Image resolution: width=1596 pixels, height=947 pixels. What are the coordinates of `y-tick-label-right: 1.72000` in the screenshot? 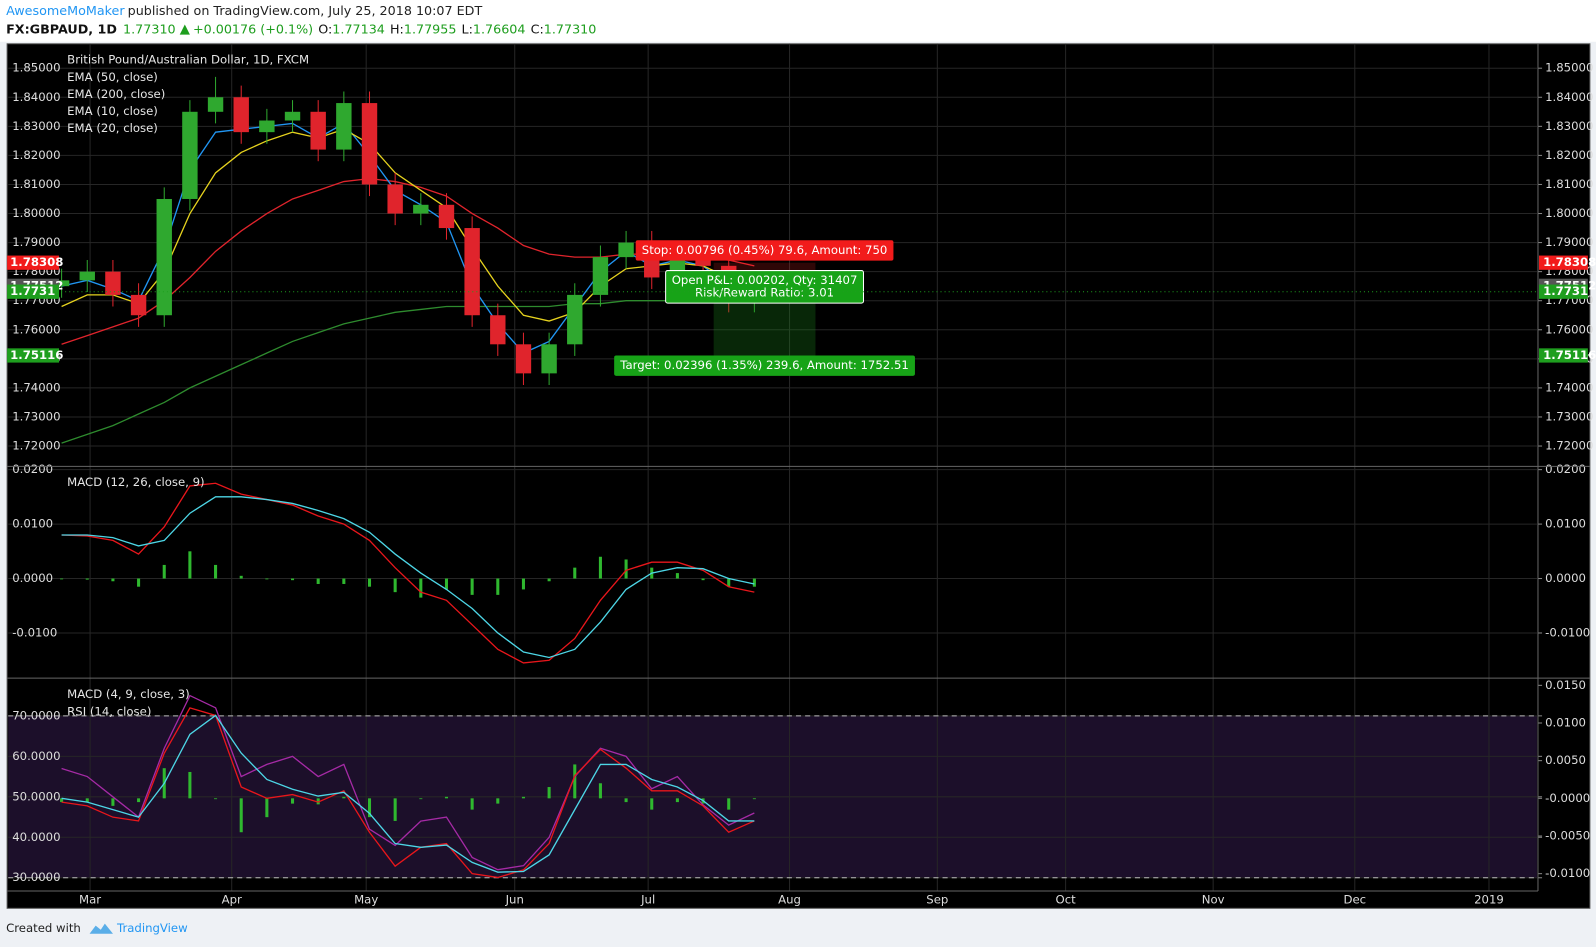 It's located at (1569, 446).